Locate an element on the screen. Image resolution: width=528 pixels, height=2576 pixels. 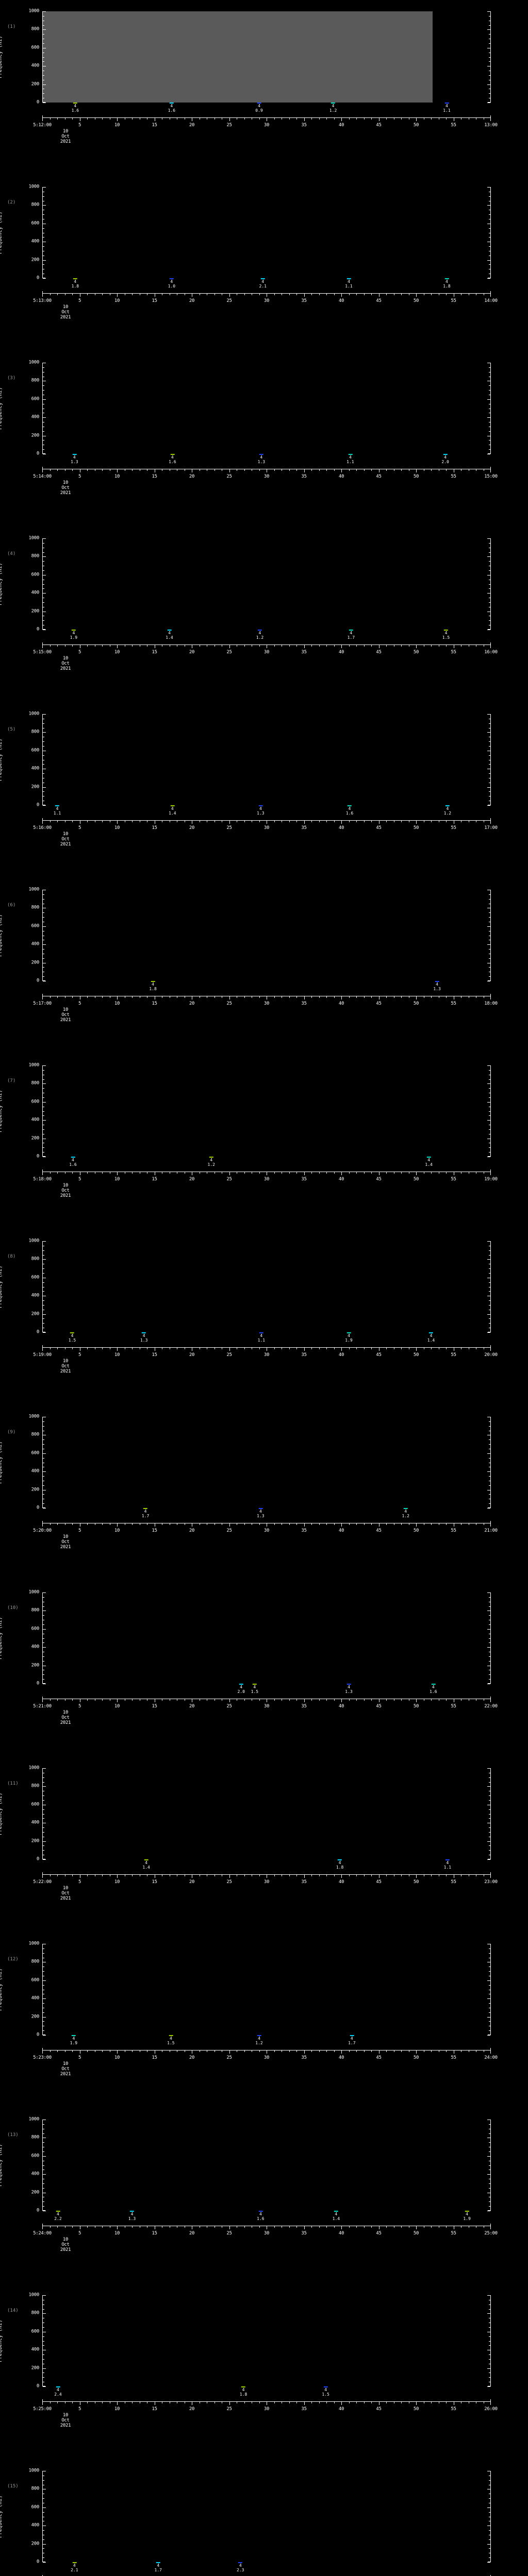
time-axis-tick-label: 10 is located at coordinates (117, 125).